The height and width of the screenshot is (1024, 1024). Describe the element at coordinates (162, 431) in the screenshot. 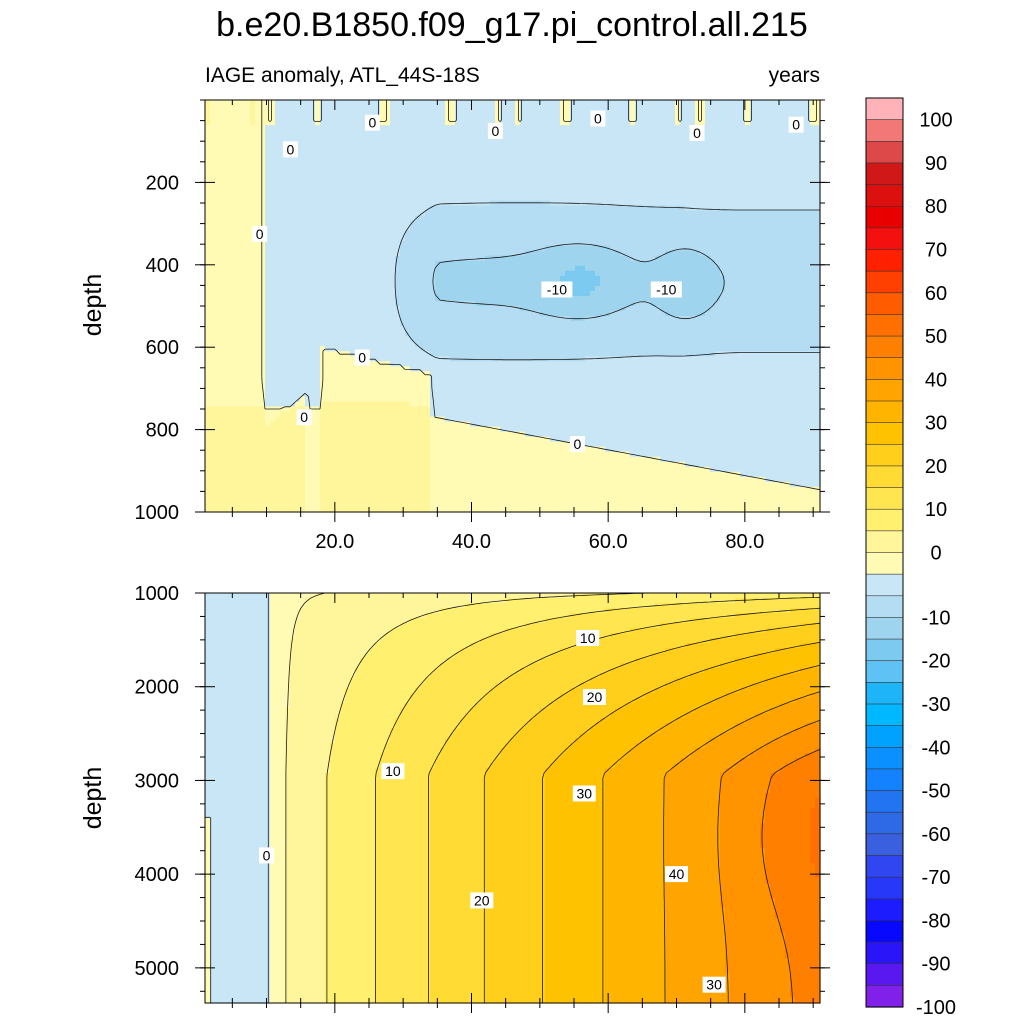

I see `y-tick-label: 800` at that location.